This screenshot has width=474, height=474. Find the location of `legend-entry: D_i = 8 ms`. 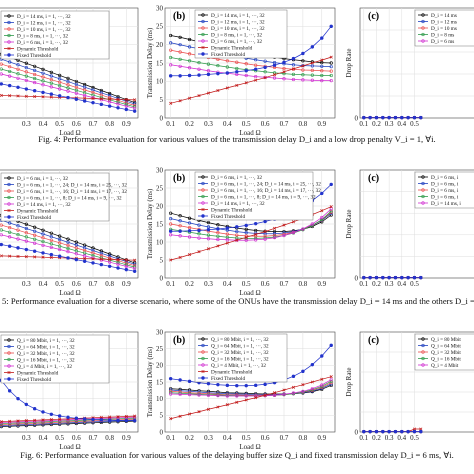

legend-entry: D_i = 8 ms is located at coordinates (442, 35).